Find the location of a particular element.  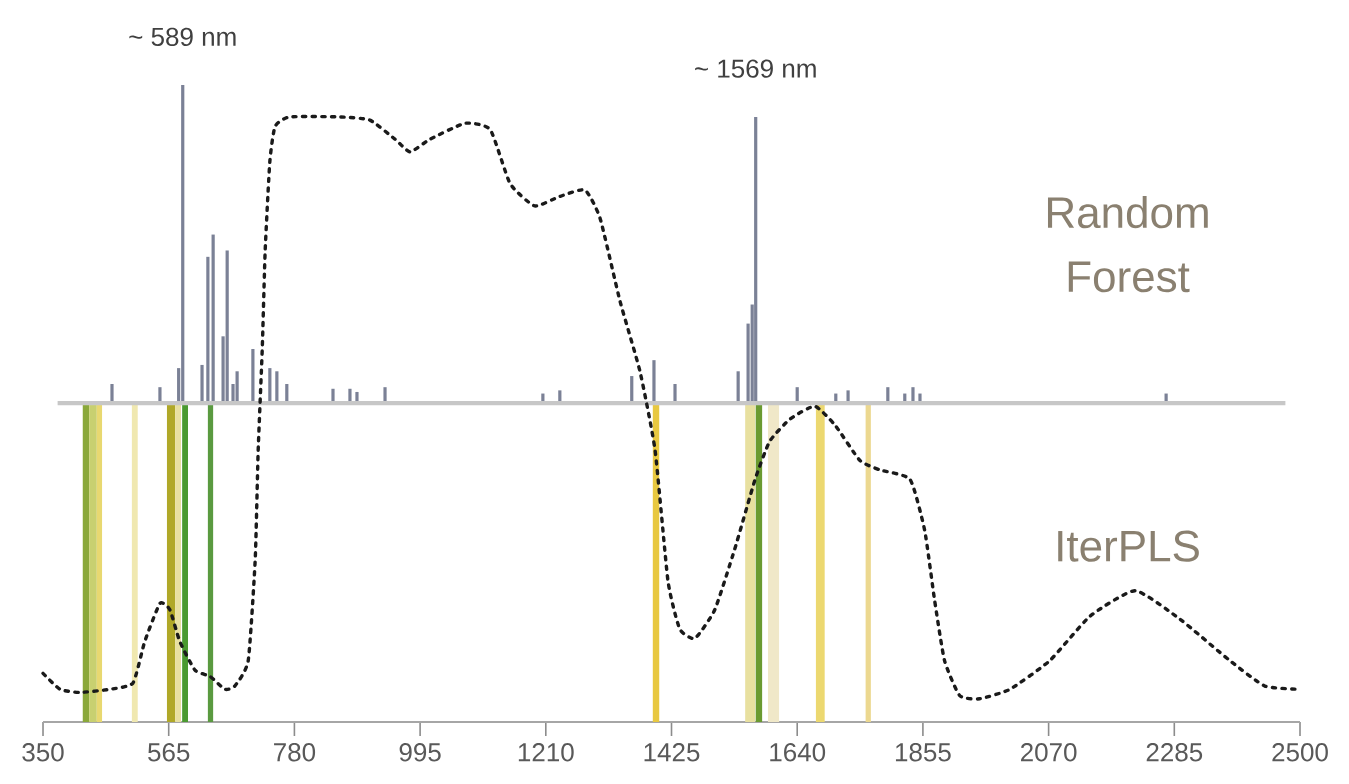

x-tick-label: 2500 is located at coordinates (1300, 752).